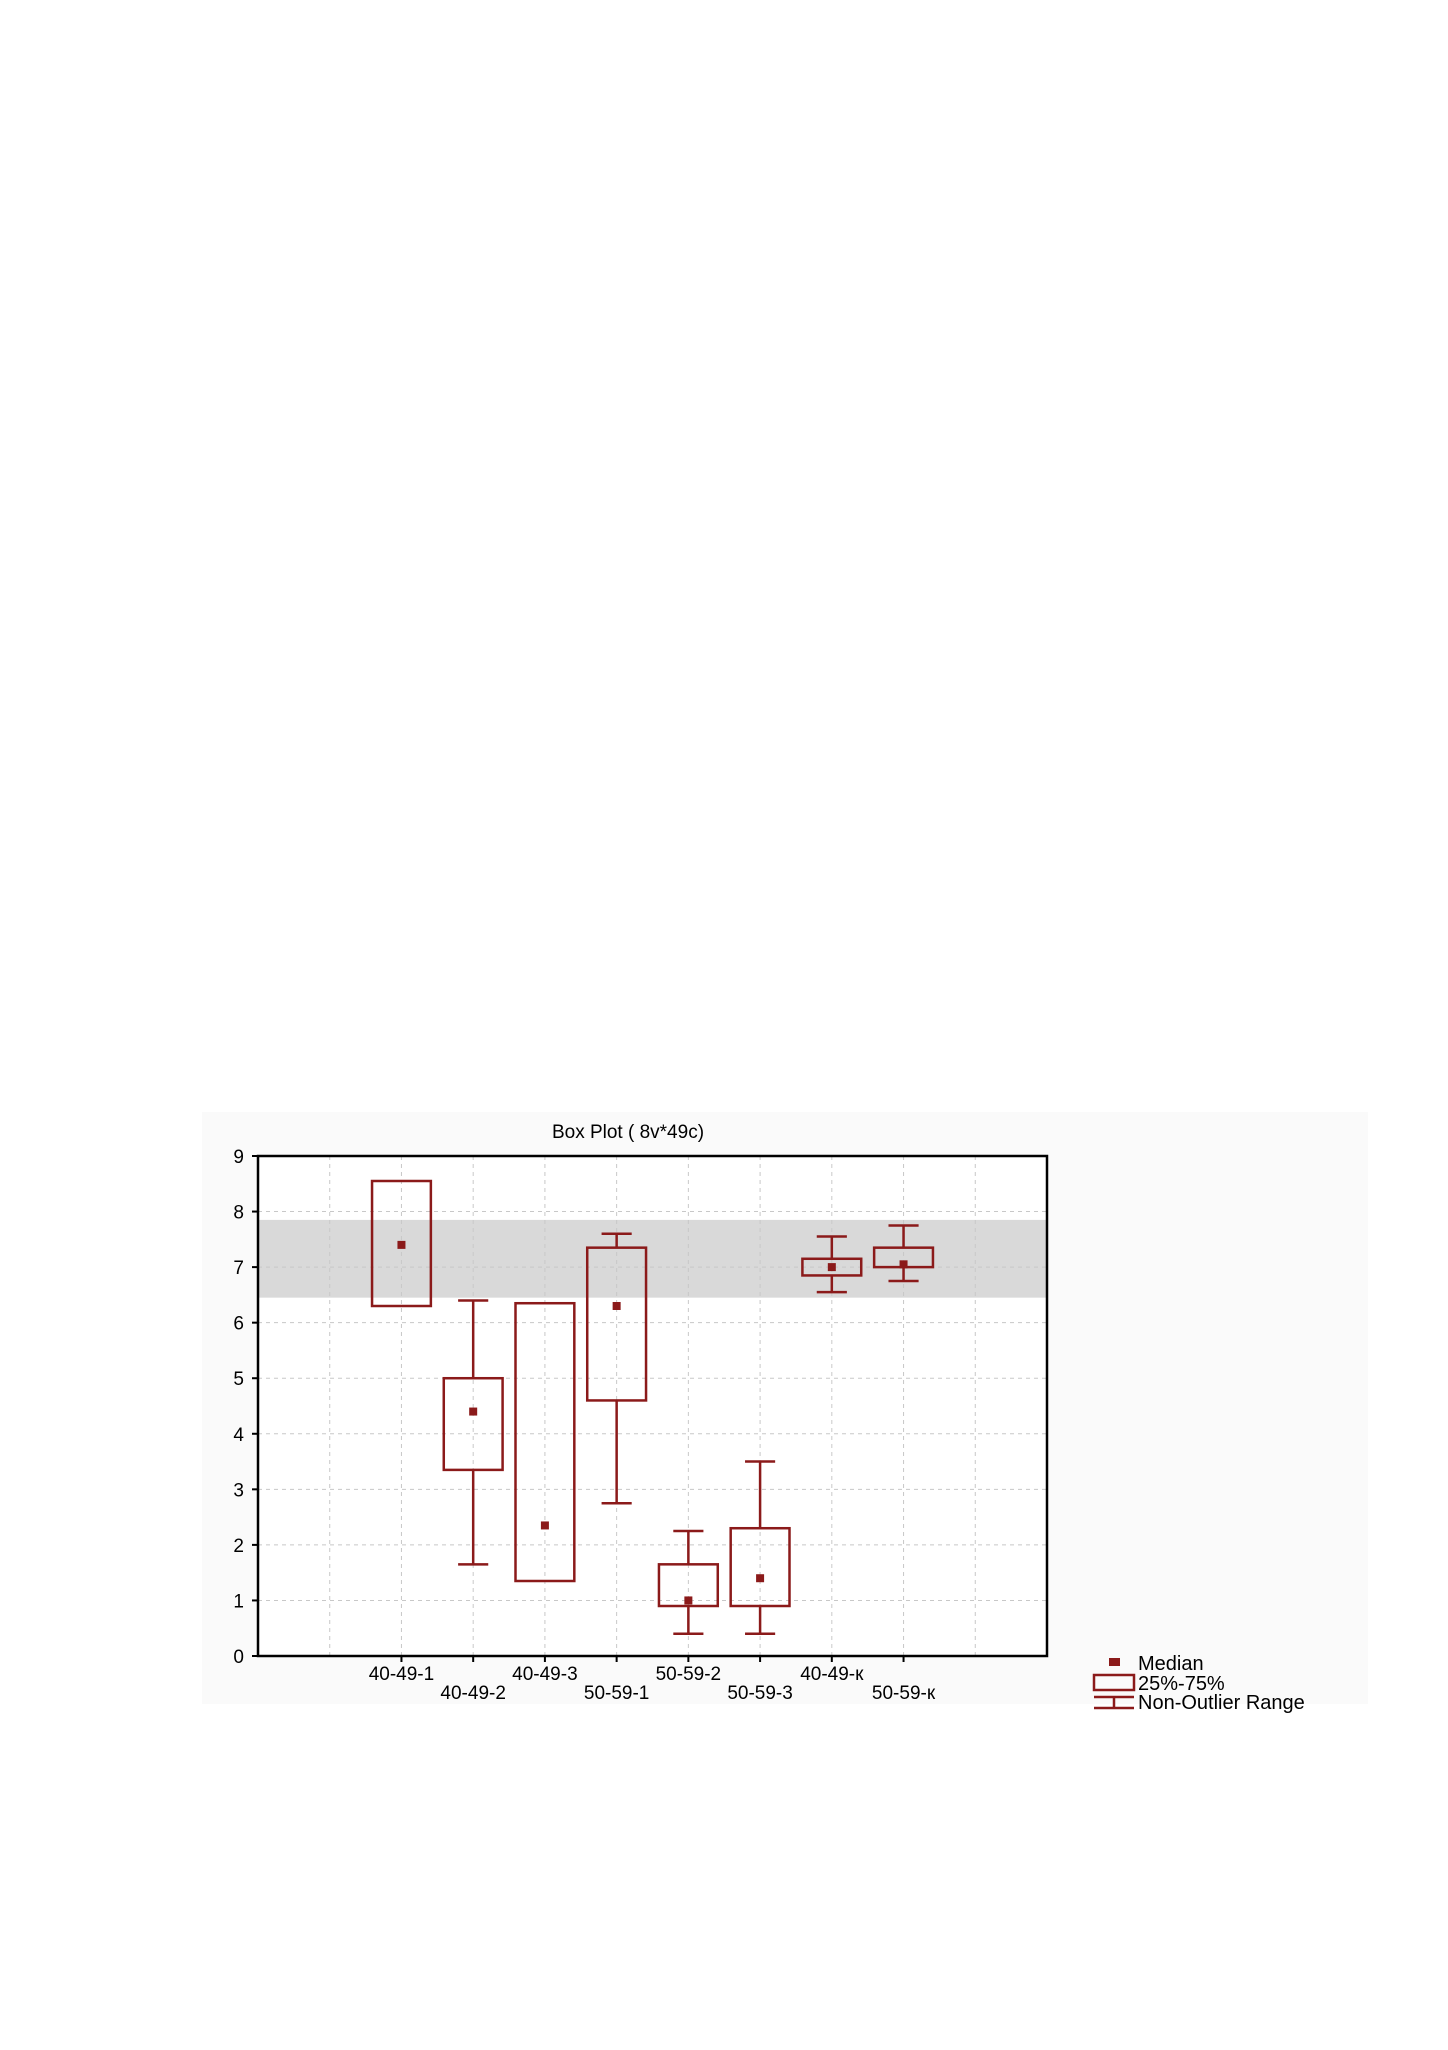  I want to click on y-tick-label: 0, so click(238, 1657).